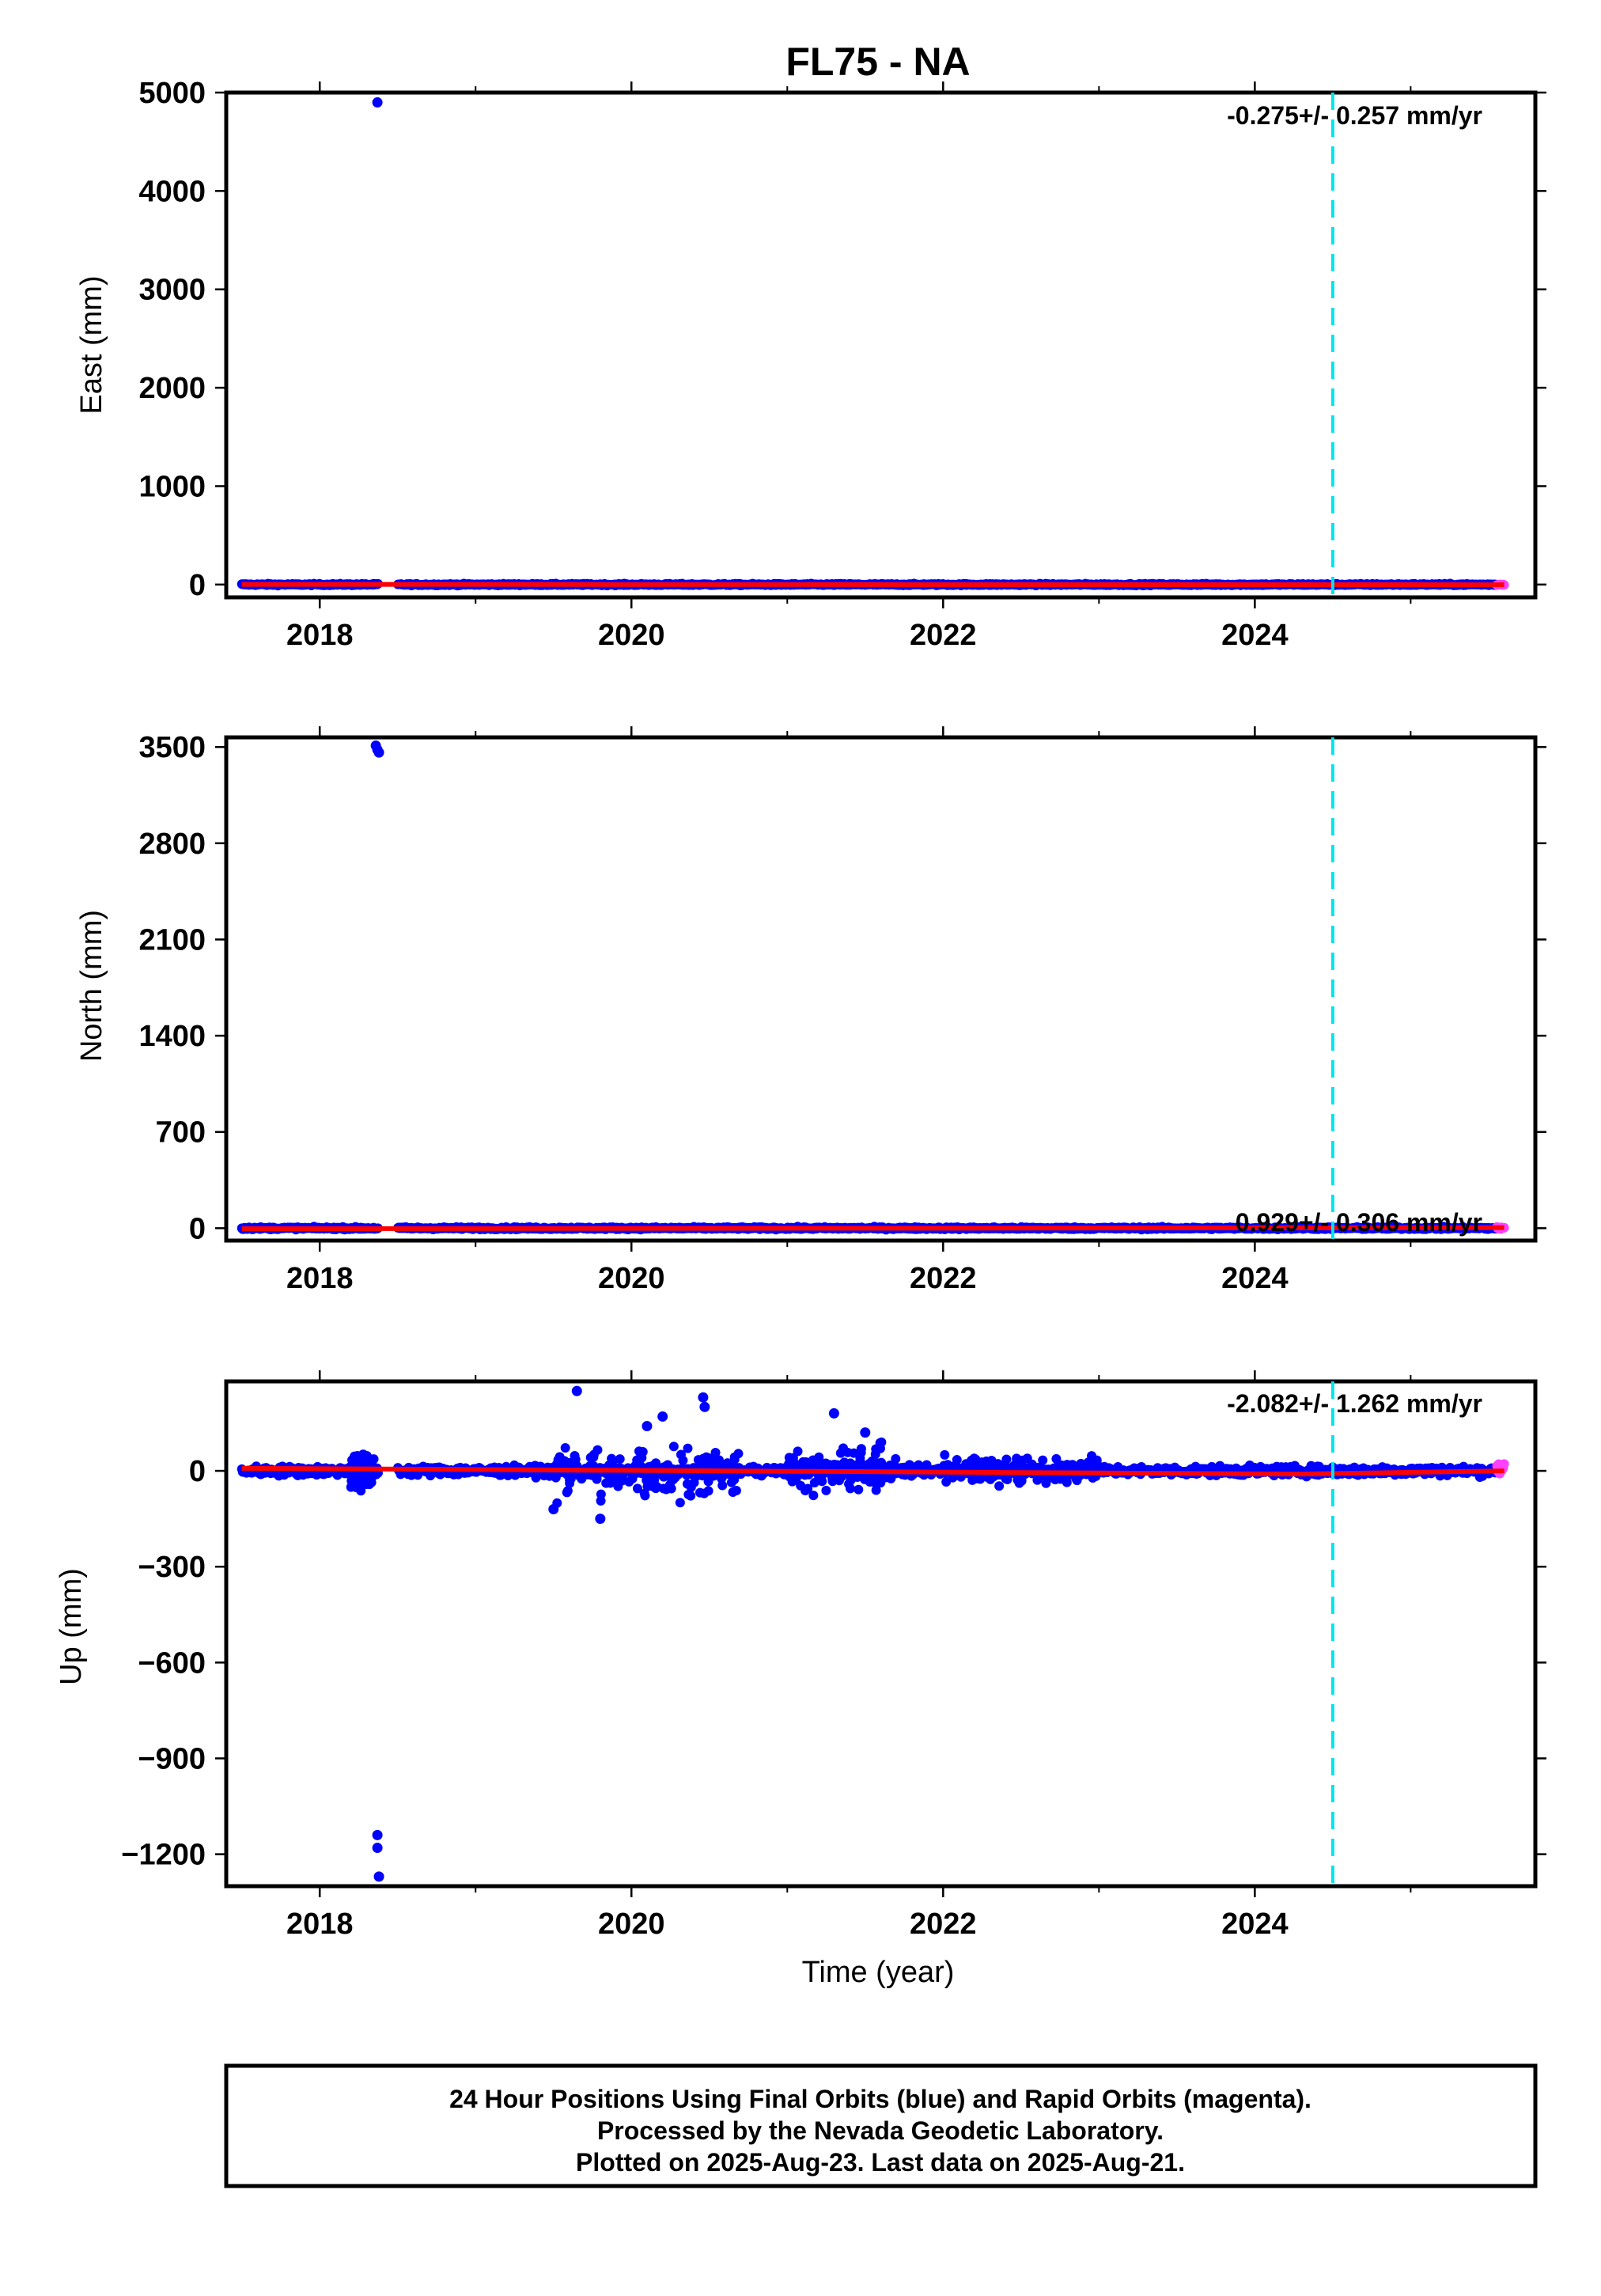 The height and width of the screenshot is (2296, 1601). I want to click on footer-box, so click(881, 2126).